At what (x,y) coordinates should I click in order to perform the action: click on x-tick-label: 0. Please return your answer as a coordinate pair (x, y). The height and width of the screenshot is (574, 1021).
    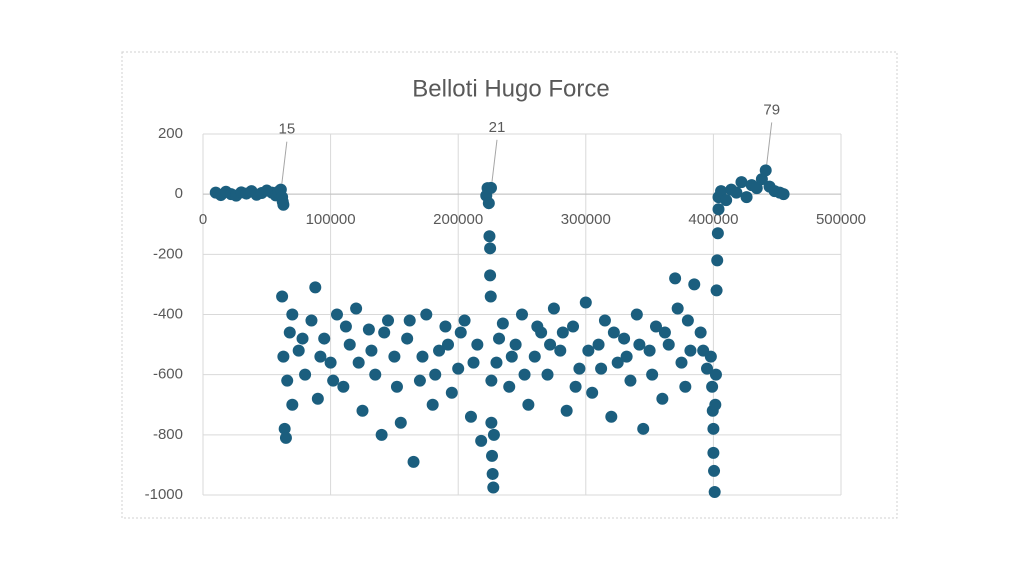
    Looking at the image, I should click on (203, 219).